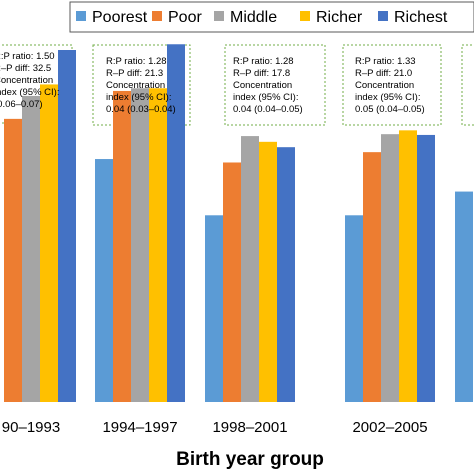  What do you see at coordinates (27, 56) in the screenshot?
I see `annotation-line: R:P ratio: 1.50` at bounding box center [27, 56].